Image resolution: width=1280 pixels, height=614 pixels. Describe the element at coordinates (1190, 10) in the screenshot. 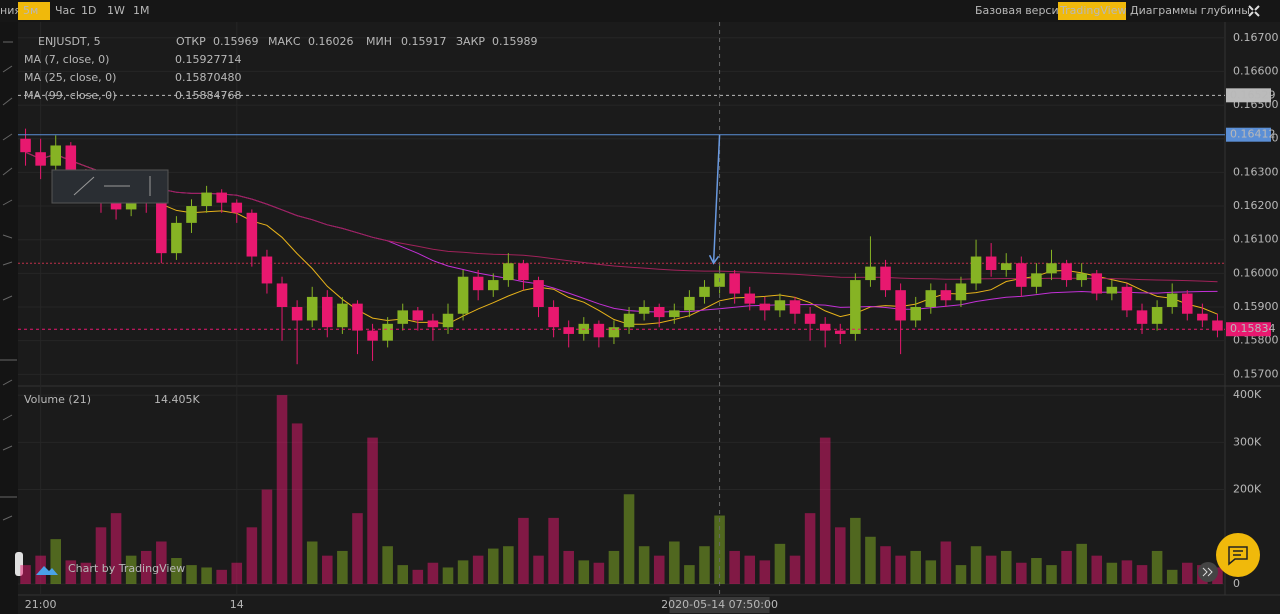

I see `view-button: Диаграммы глубины` at that location.